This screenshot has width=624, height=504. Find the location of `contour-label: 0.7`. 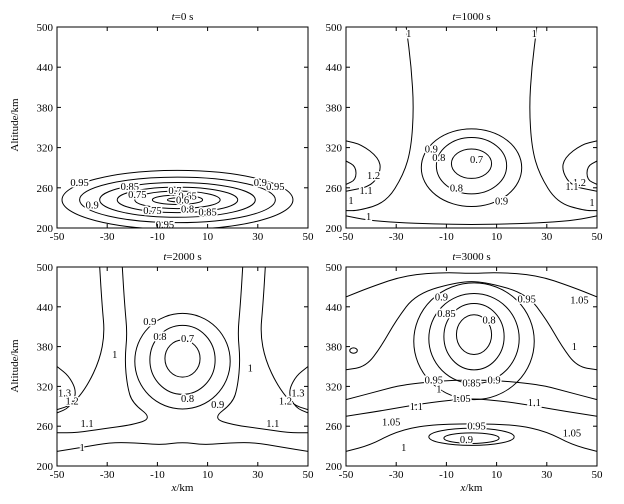

contour-label: 0.7 is located at coordinates (187, 339).